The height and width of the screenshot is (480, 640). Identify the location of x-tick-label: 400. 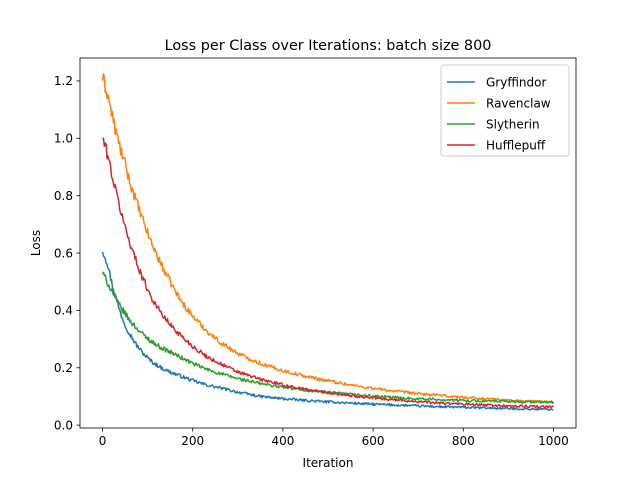
(282, 441).